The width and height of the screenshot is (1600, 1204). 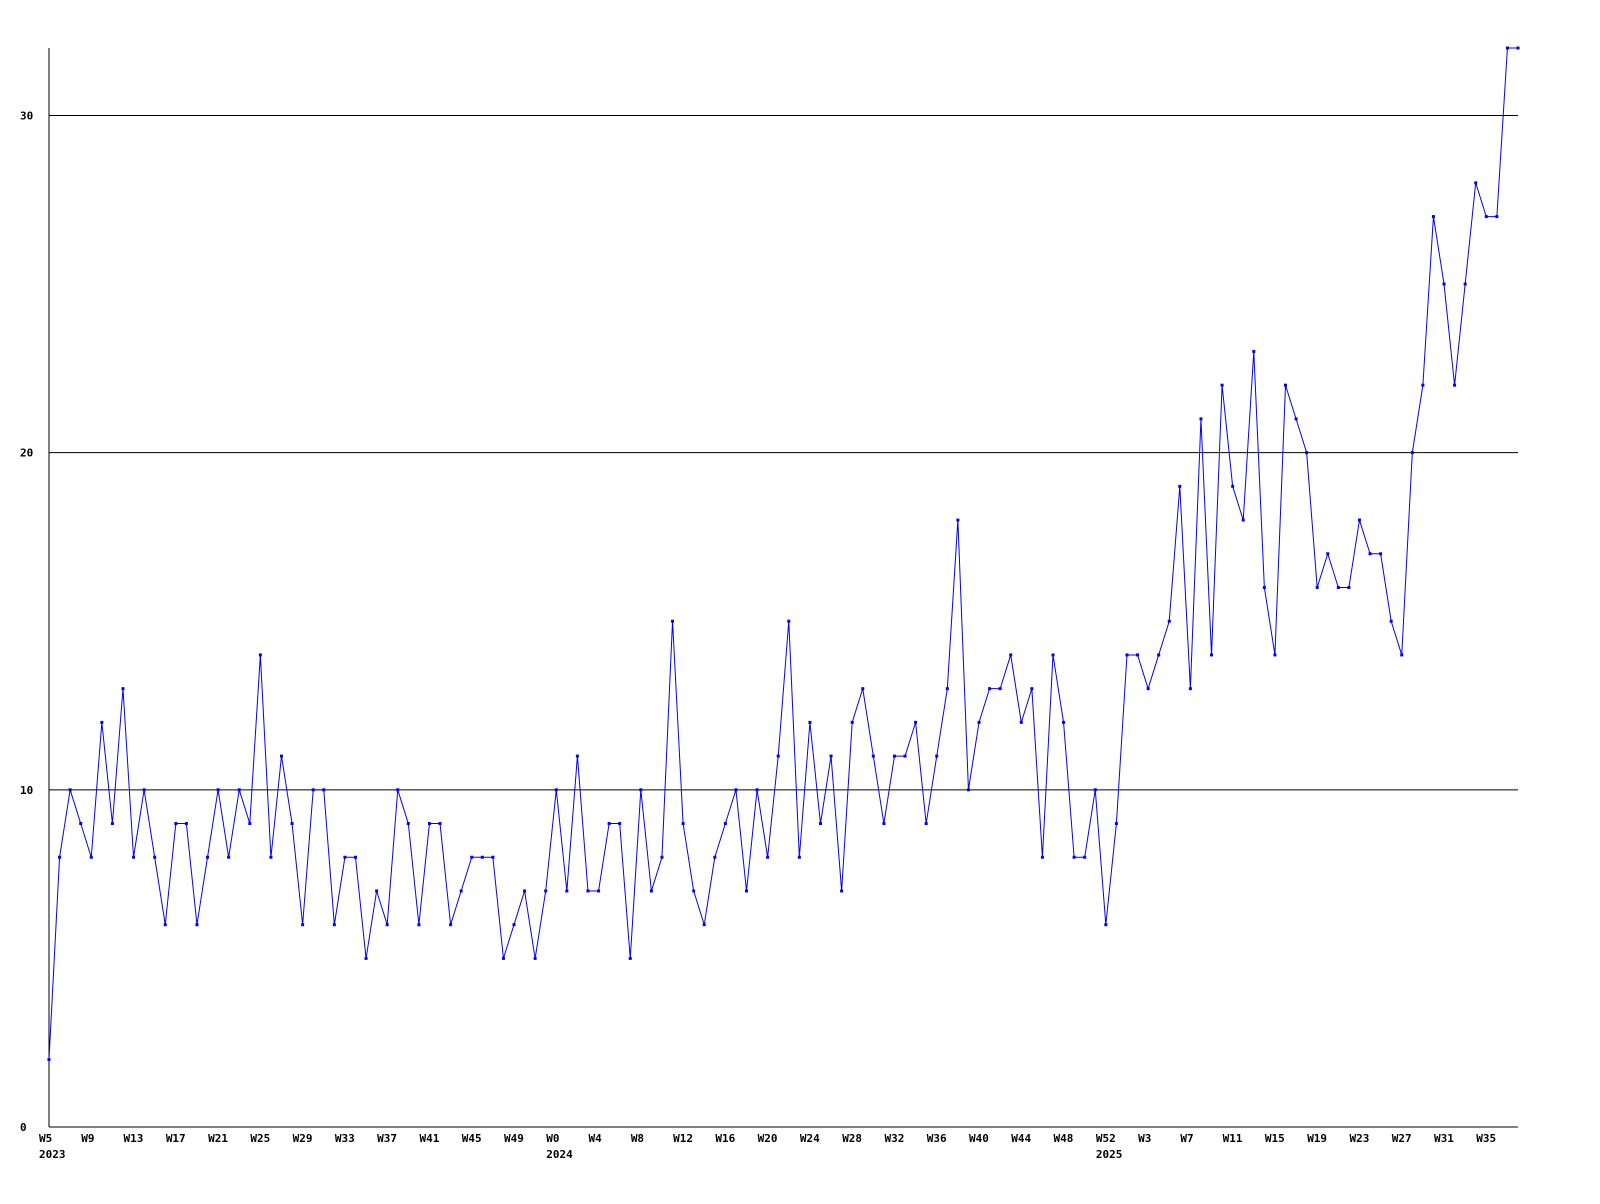 What do you see at coordinates (45, 1138) in the screenshot?
I see `x-tick-label: W5` at bounding box center [45, 1138].